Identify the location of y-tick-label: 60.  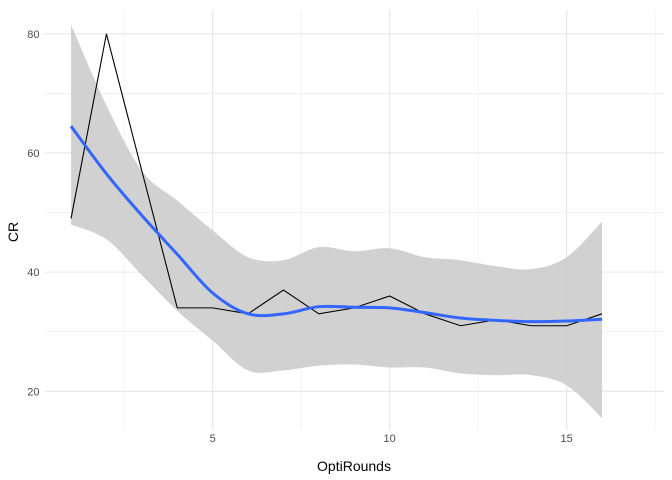
(33, 154).